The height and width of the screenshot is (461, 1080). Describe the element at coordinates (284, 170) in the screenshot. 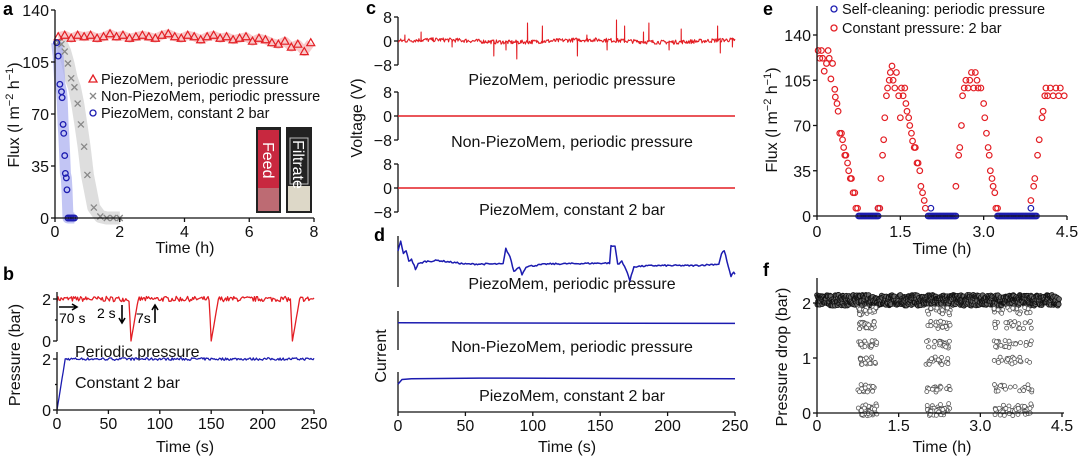

I see `inset-photo-vials: Feed Filtrate` at that location.